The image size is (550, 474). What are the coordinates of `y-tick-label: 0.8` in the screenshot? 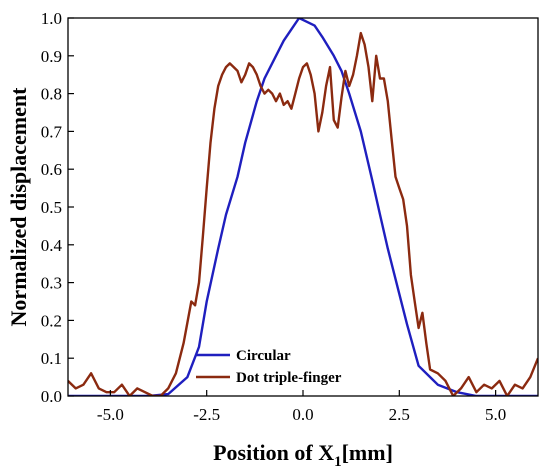 It's located at (51, 94).